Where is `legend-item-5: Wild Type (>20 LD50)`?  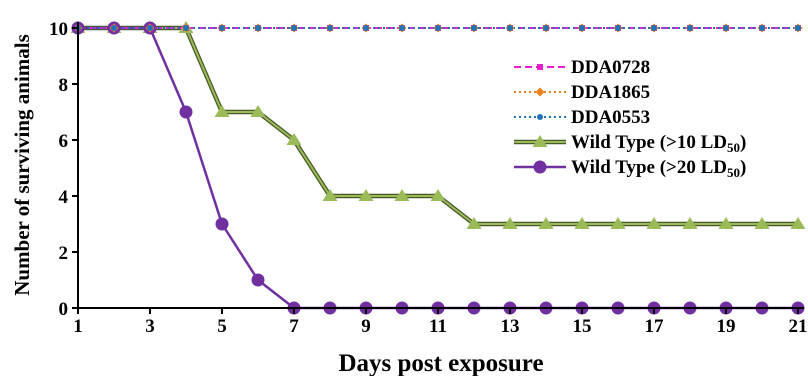
legend-item-5: Wild Type (>20 LD50) is located at coordinates (630, 168).